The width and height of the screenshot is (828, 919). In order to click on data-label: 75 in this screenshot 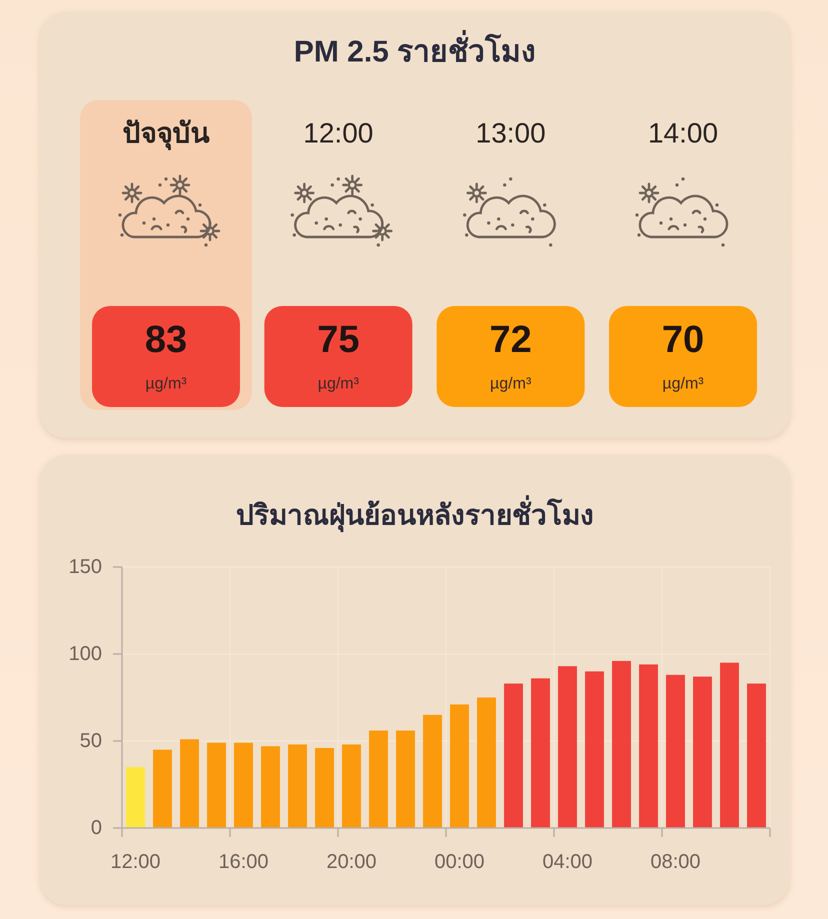, I will do `click(338, 340)`.